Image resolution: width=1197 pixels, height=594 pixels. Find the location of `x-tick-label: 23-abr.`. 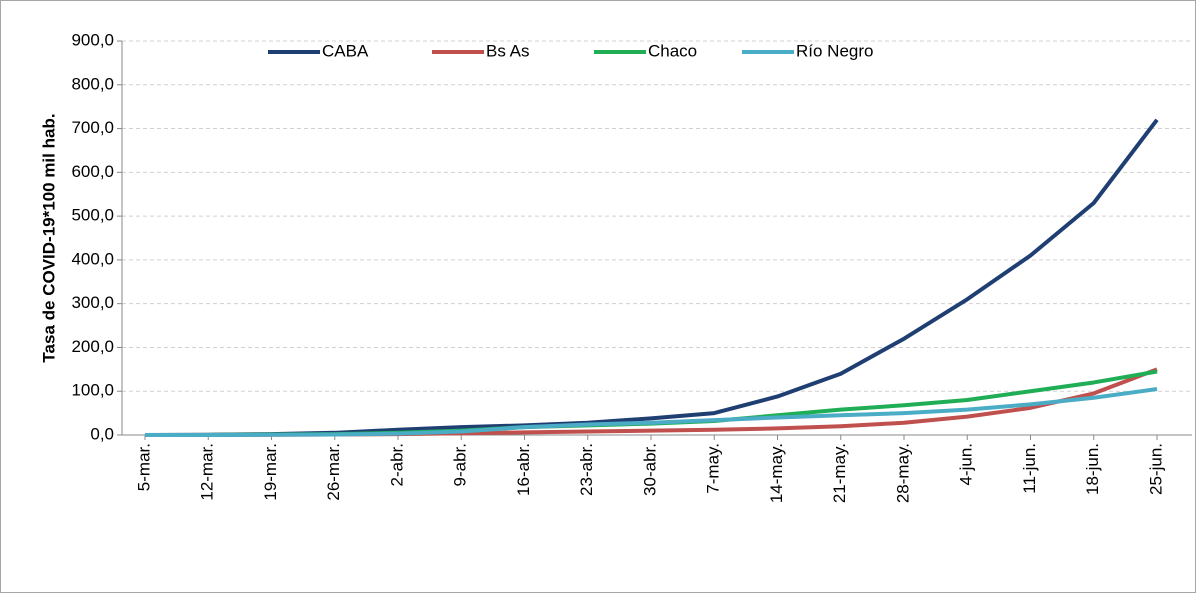

x-tick-label: 23-abr. is located at coordinates (586, 469).